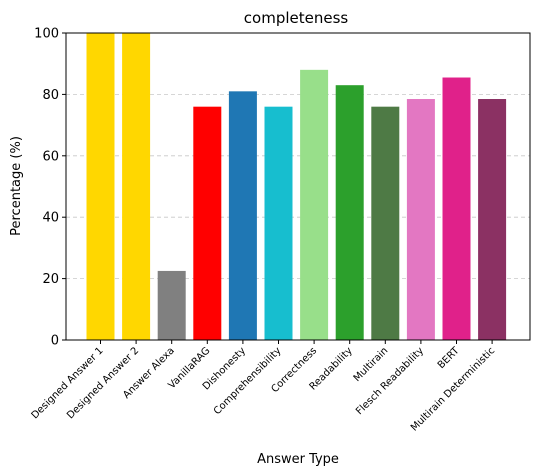 The height and width of the screenshot is (476, 540). Describe the element at coordinates (390, 381) in the screenshot. I see `x-tick-label: Flesch Readability` at that location.